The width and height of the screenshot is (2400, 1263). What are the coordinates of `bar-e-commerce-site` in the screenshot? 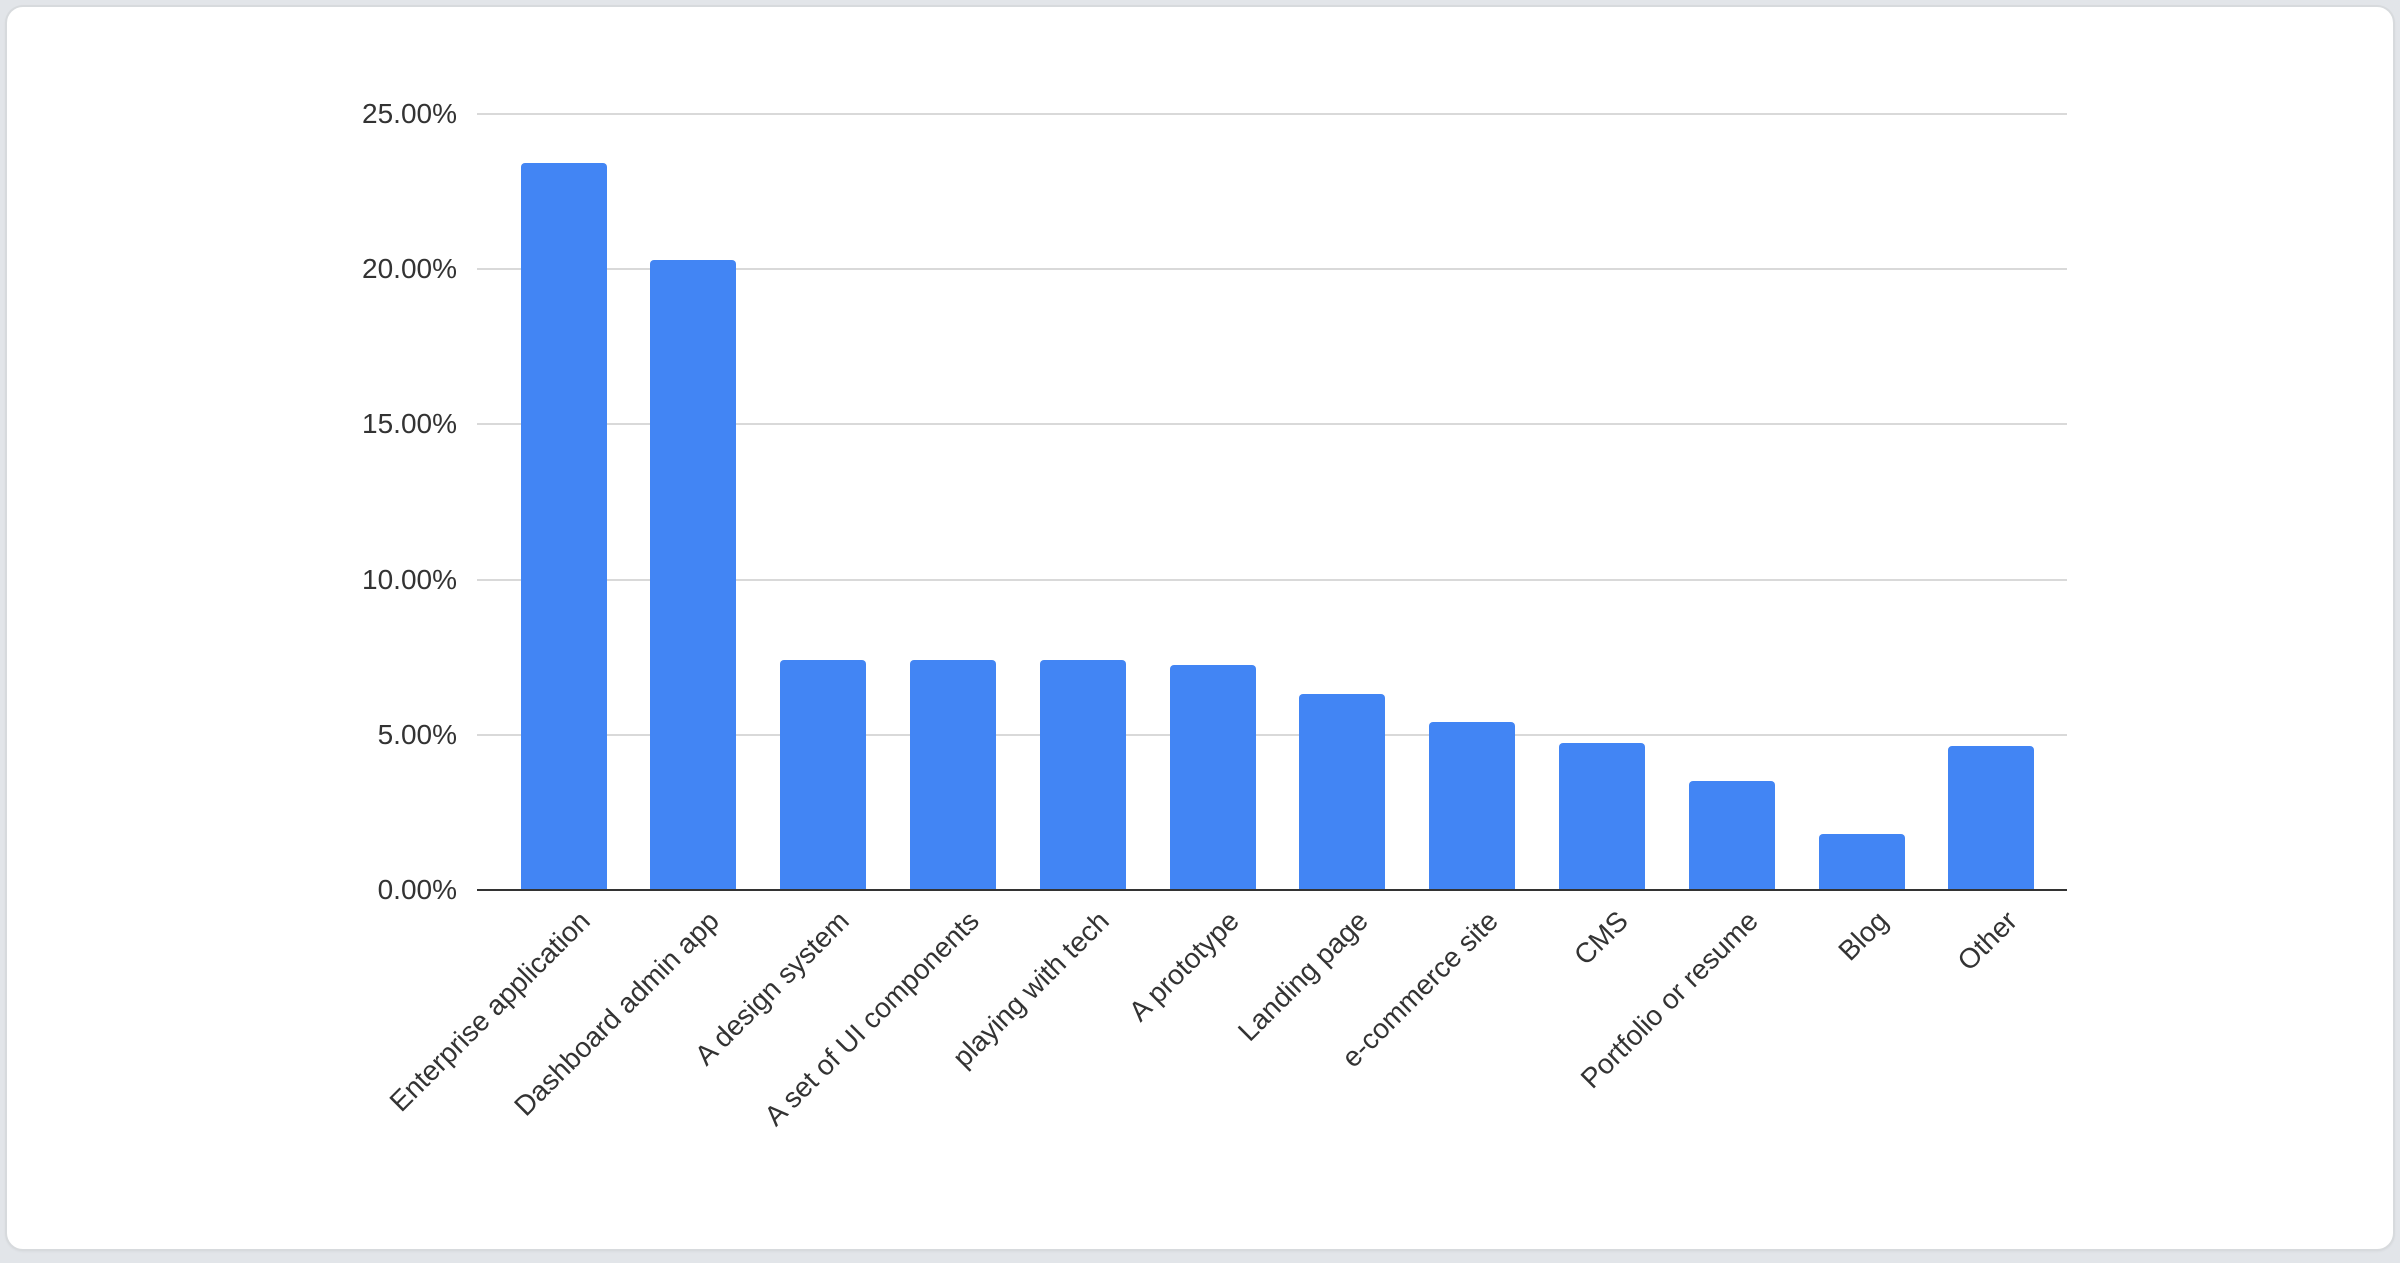 It's located at (1472, 806).